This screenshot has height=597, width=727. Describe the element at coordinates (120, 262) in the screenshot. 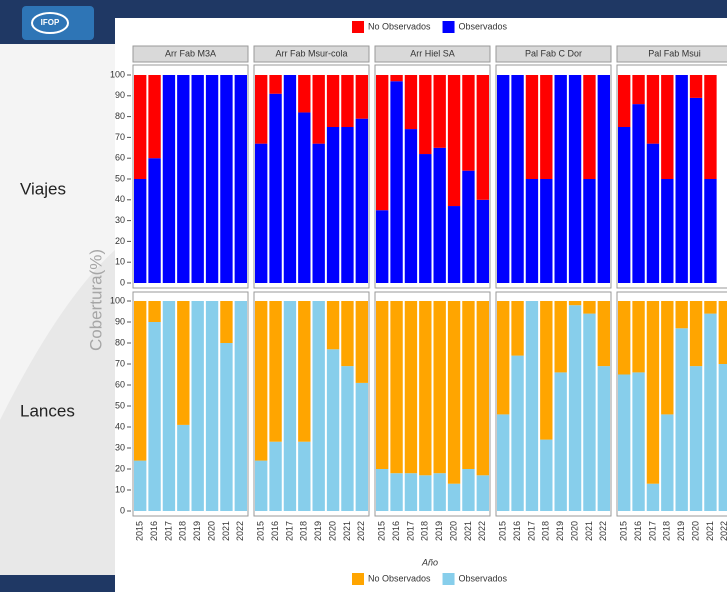

I see `y-tick-label: 10` at that location.